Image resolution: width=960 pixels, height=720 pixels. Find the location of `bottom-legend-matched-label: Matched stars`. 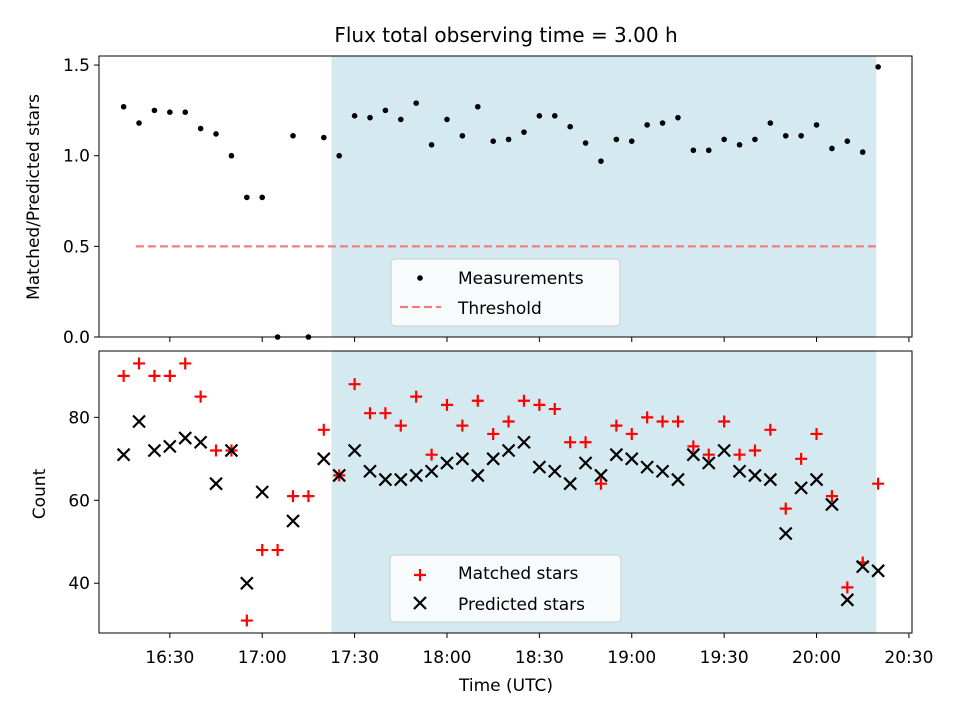

bottom-legend-matched-label: Matched stars is located at coordinates (518, 574).